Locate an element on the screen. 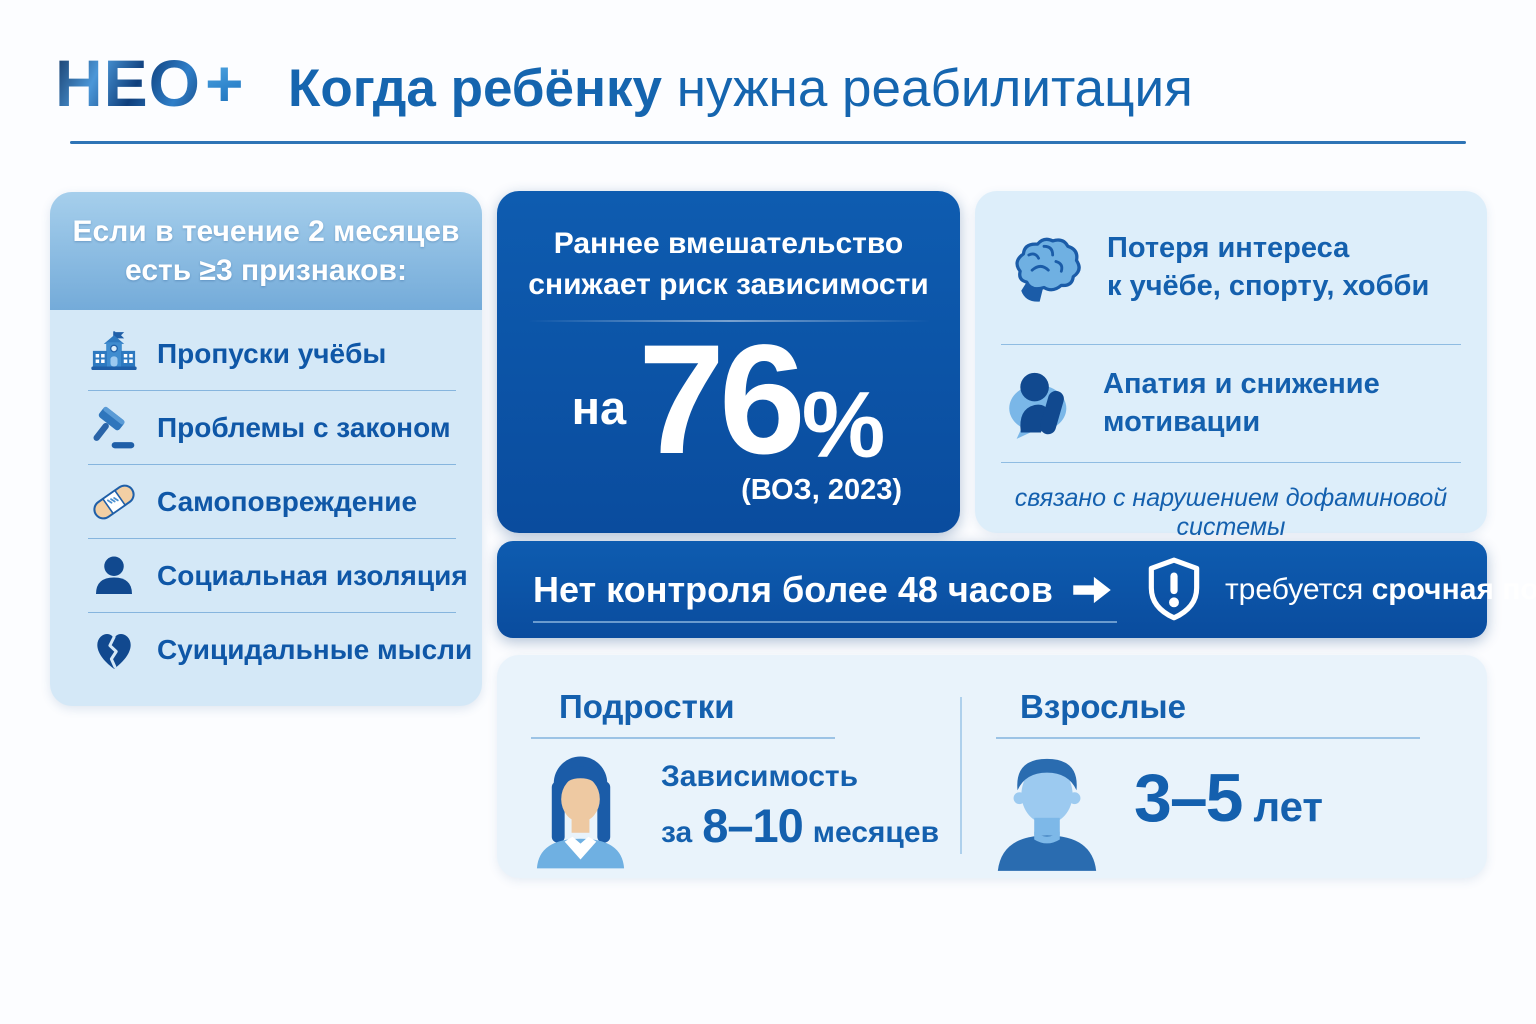 Image resolution: width=1536 pixels, height=1024 pixels. sign-label: Проблемы с законом is located at coordinates (304, 427).